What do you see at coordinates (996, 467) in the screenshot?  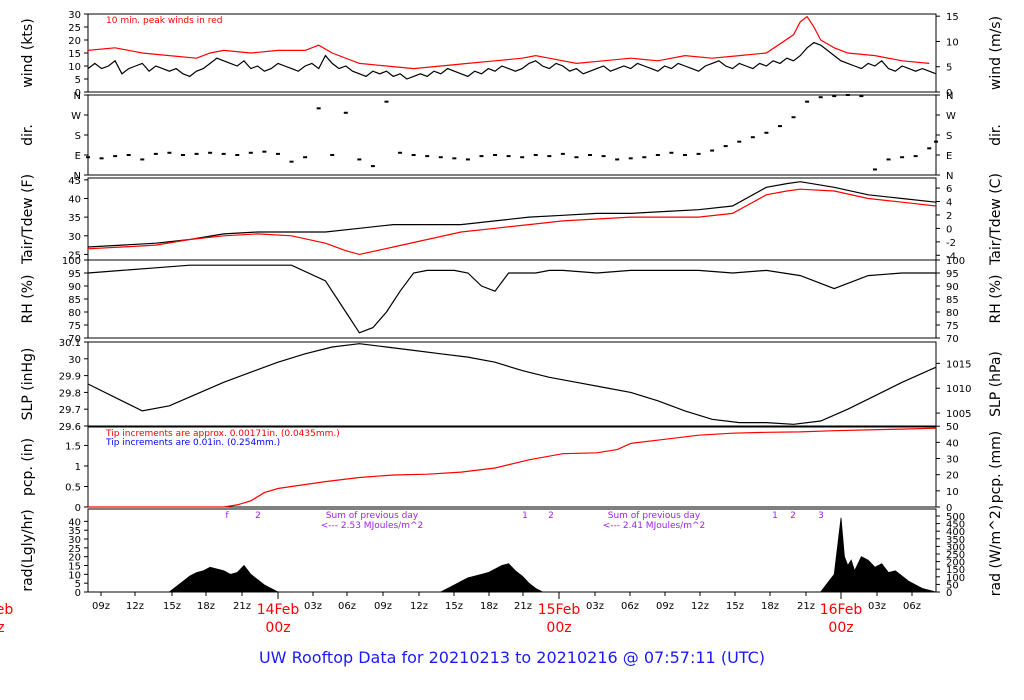 I see `right-axis-label: pcp. (mm)` at bounding box center [996, 467].